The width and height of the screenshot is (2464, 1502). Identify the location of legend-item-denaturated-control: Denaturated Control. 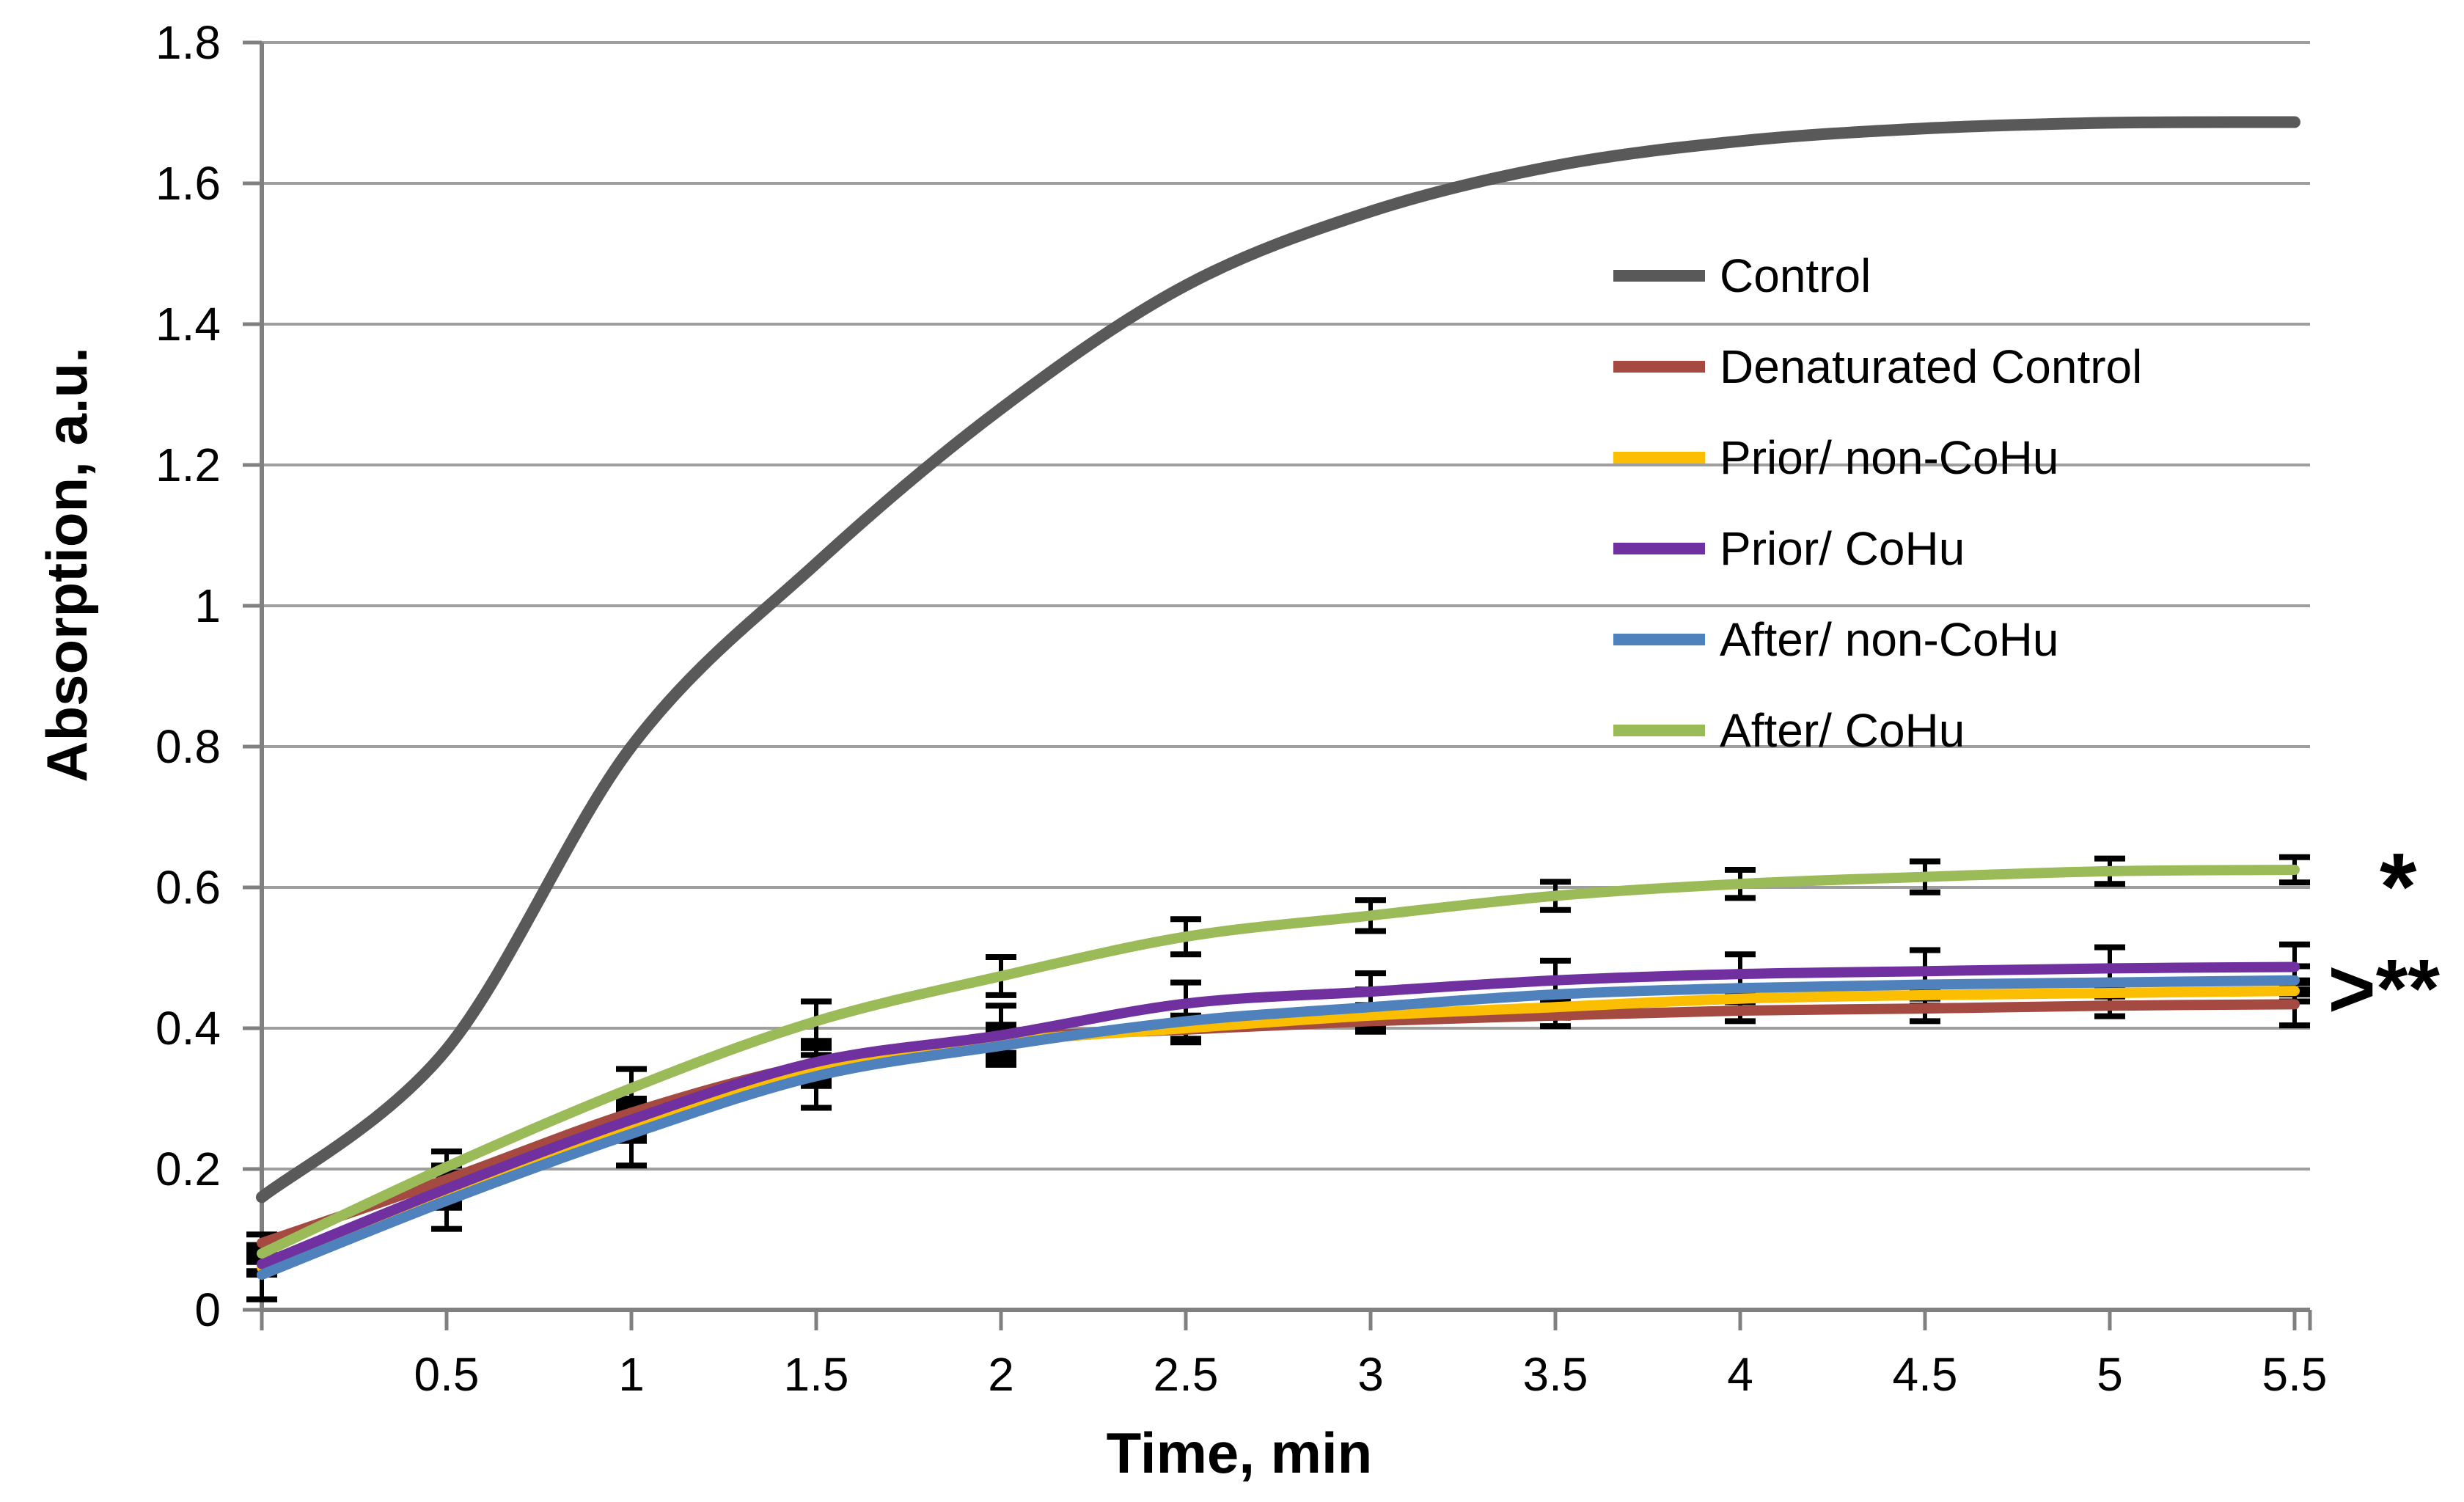
(1877, 367).